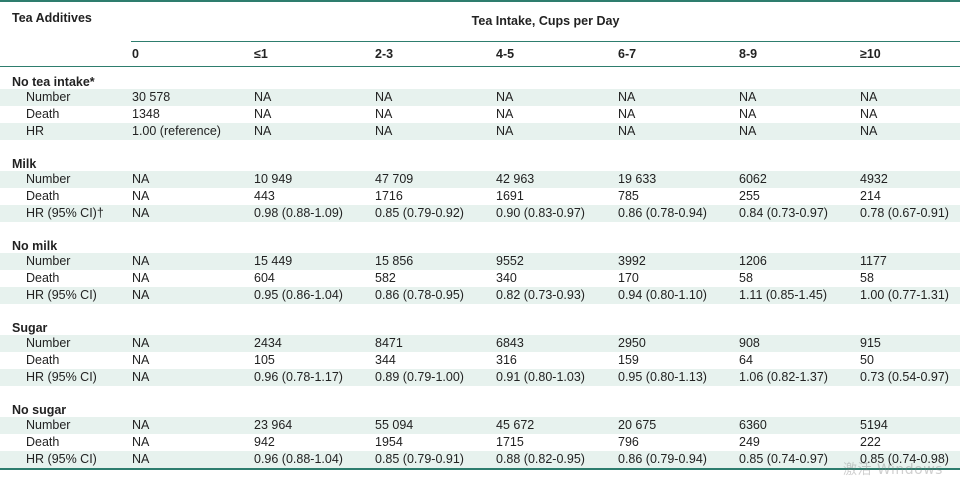 The width and height of the screenshot is (960, 479). Describe the element at coordinates (628, 360) in the screenshot. I see `table-cell: 159` at that location.